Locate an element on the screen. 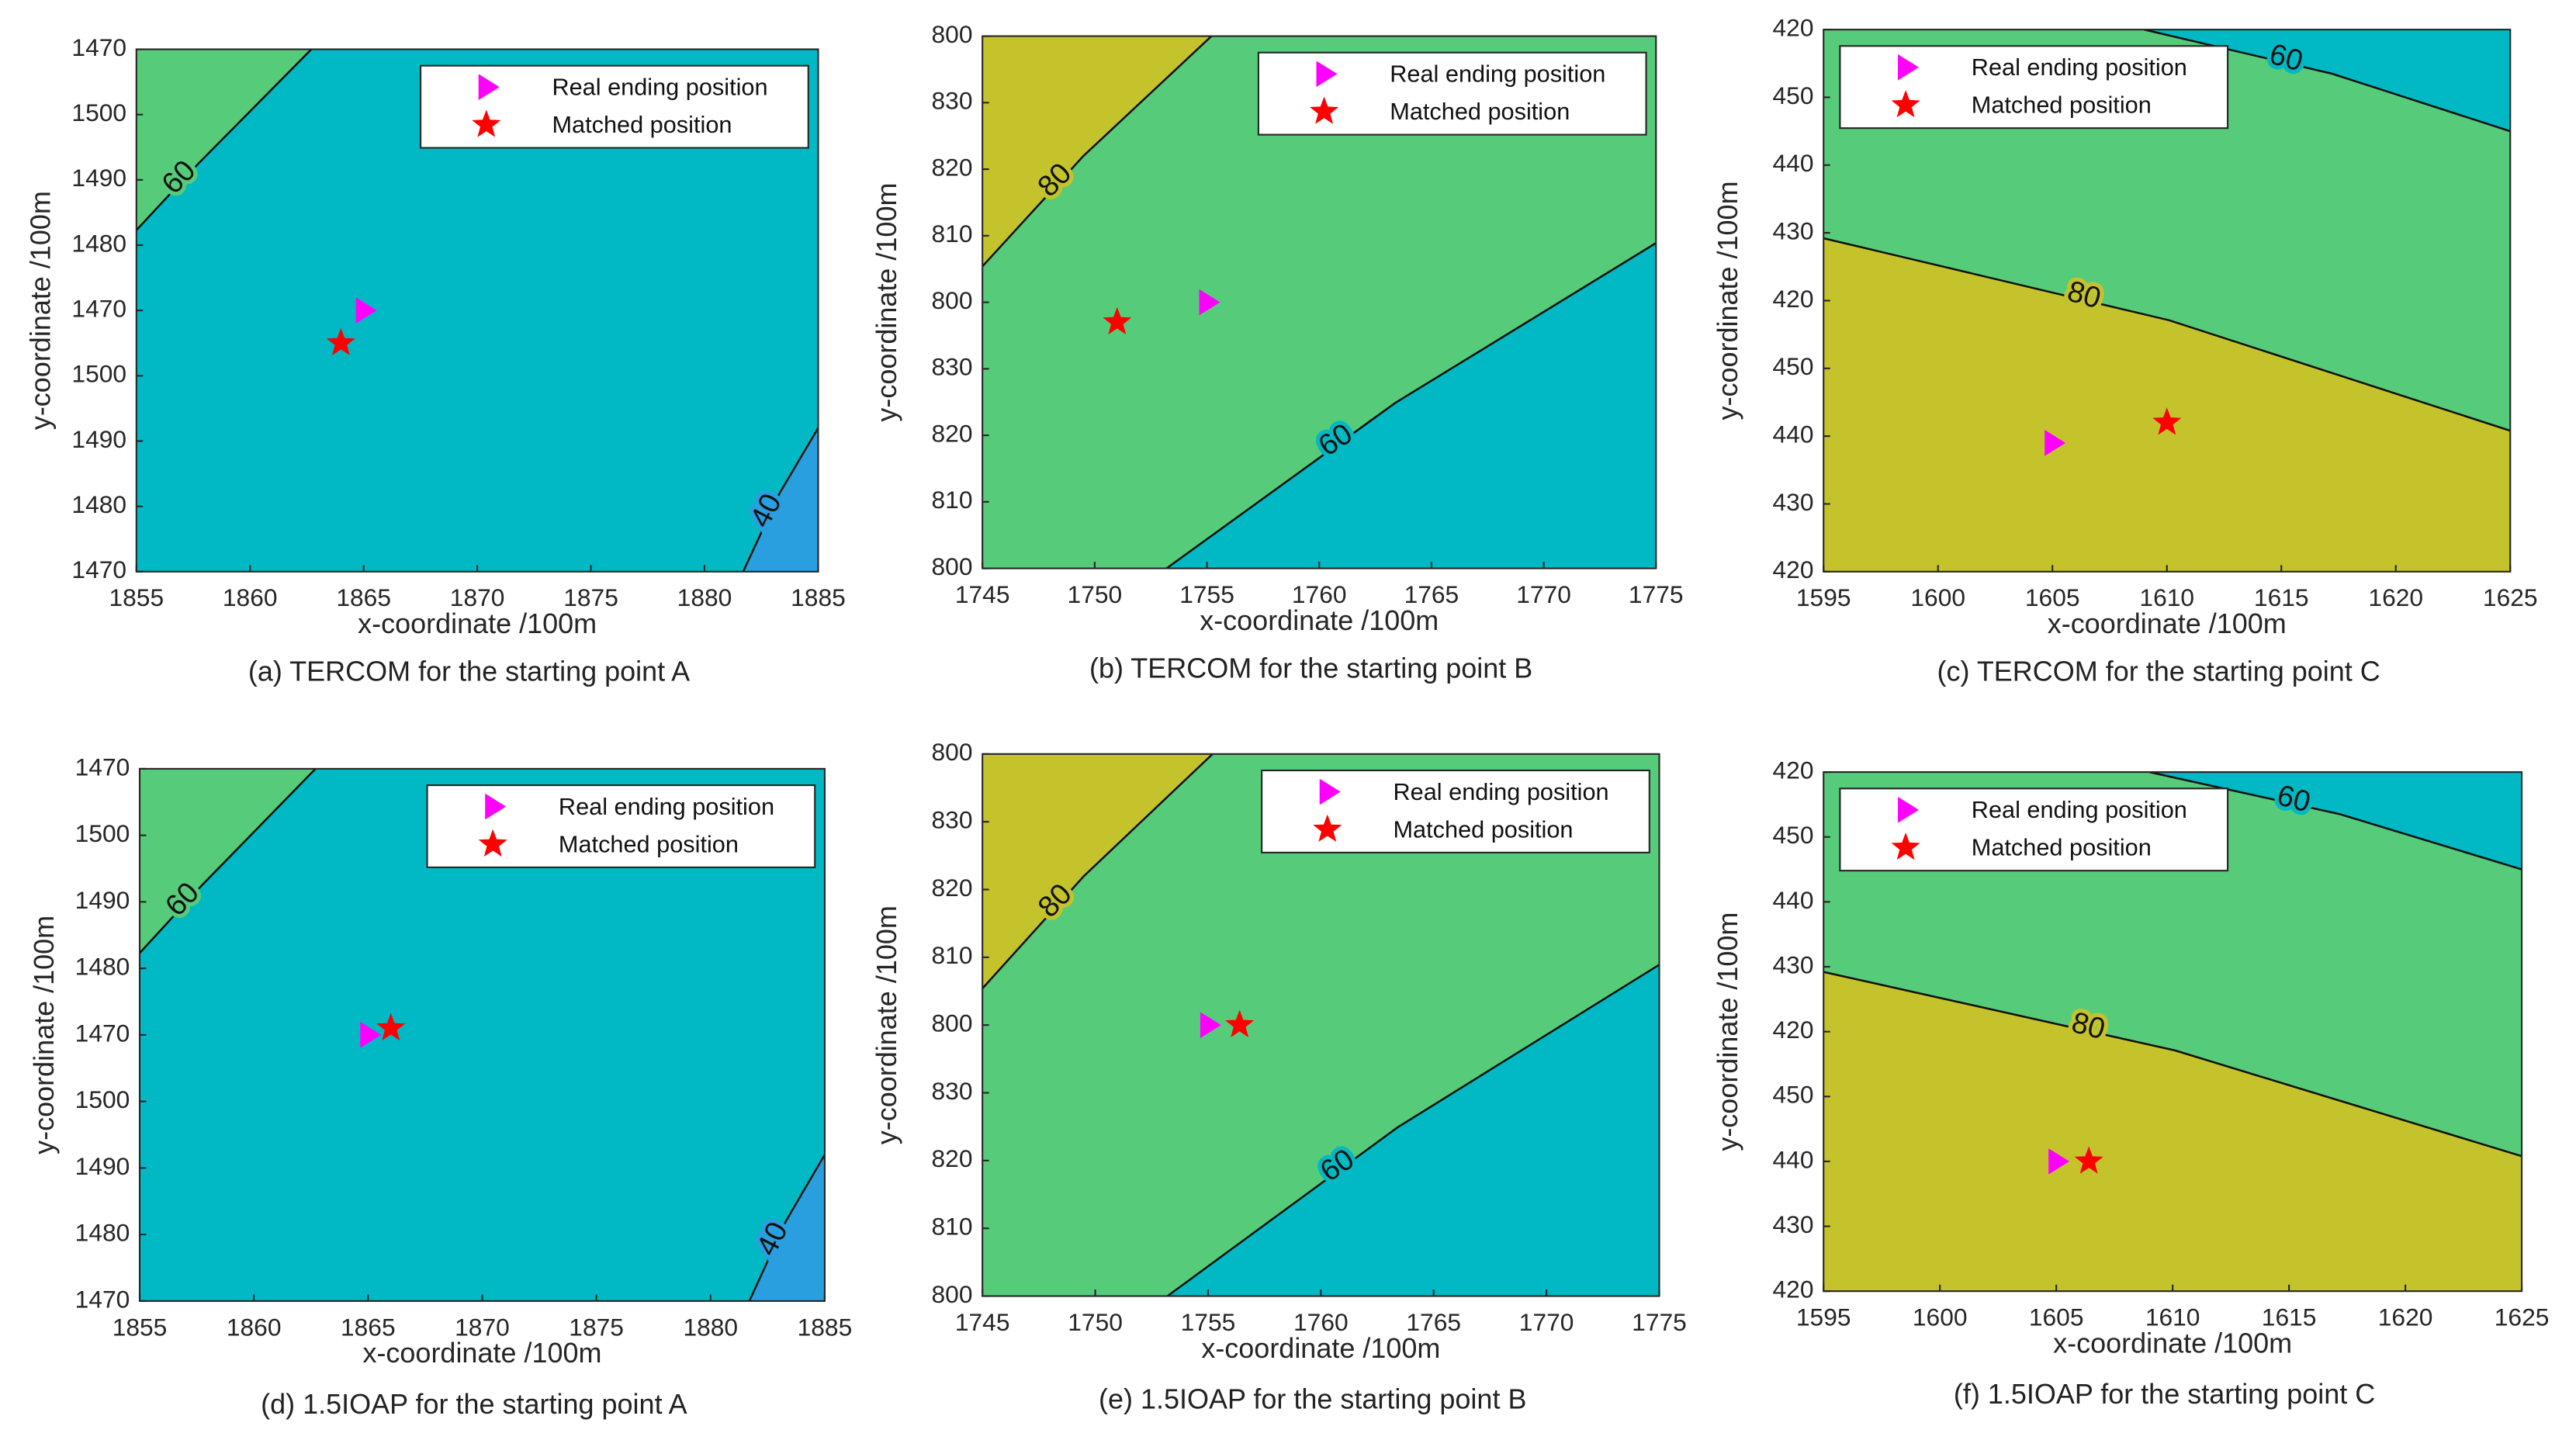 This screenshot has height=1440, width=2576. x-tick-label: 1765 is located at coordinates (1433, 1322).